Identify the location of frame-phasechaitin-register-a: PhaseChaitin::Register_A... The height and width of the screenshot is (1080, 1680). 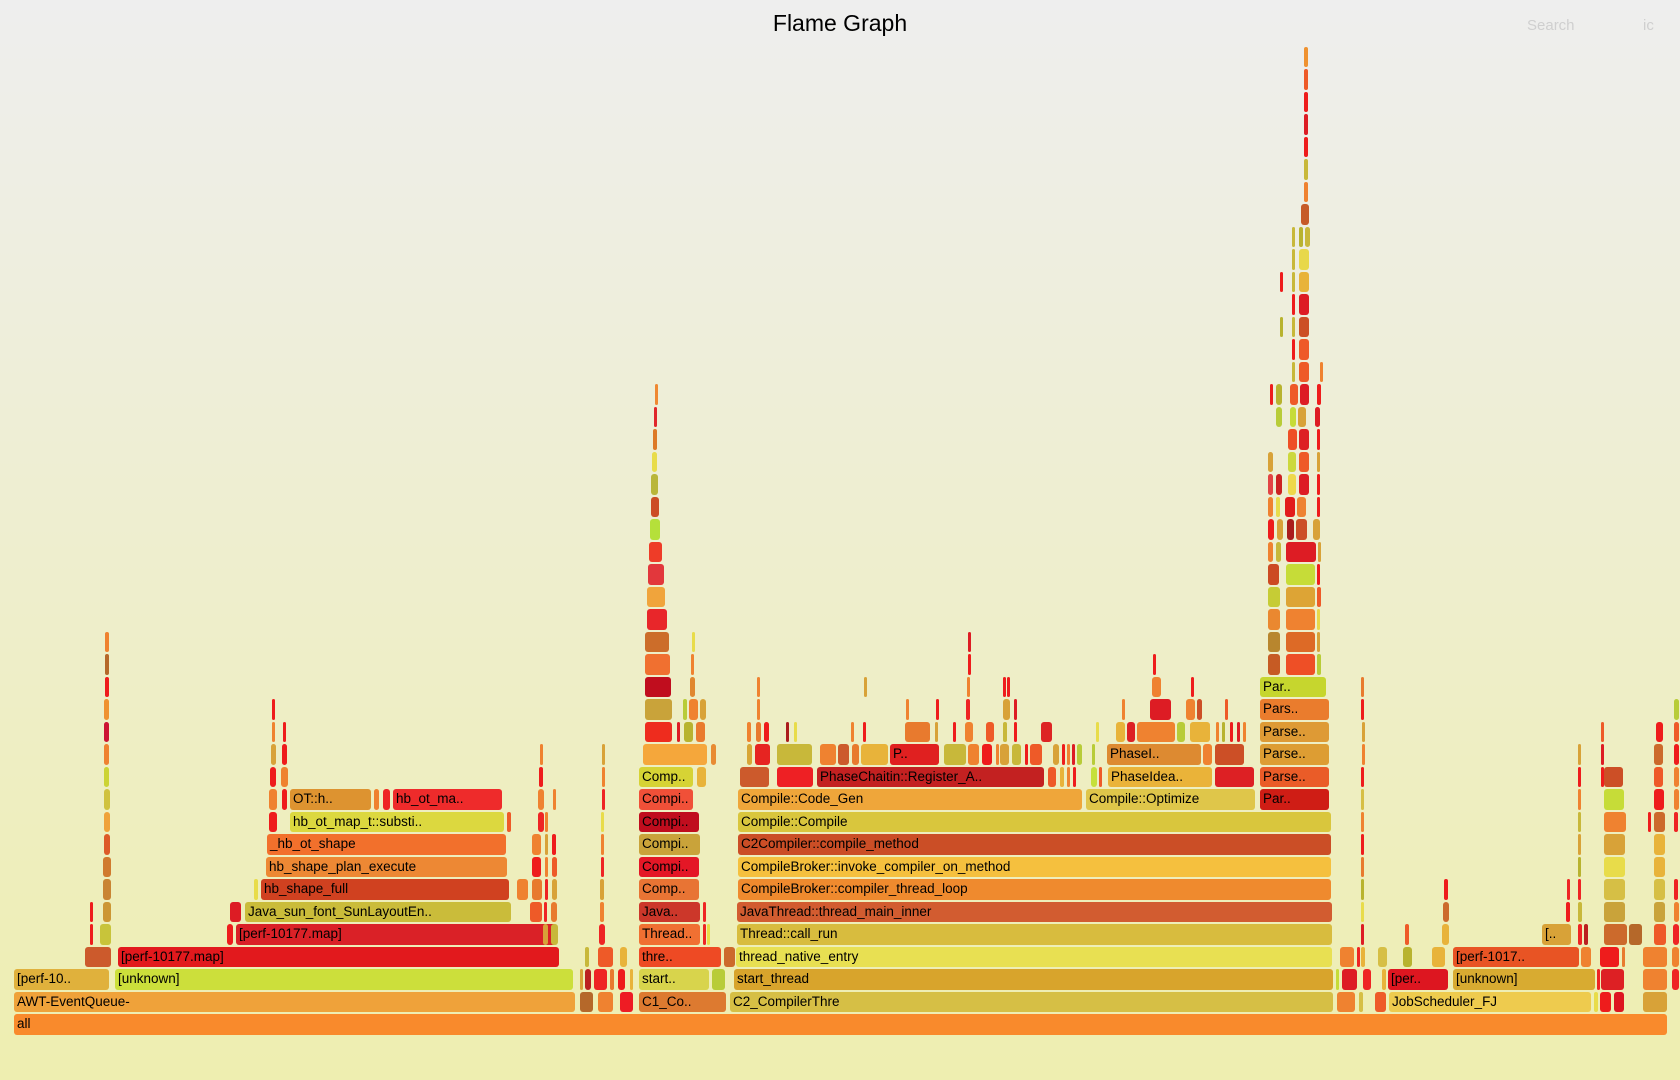
(930, 776).